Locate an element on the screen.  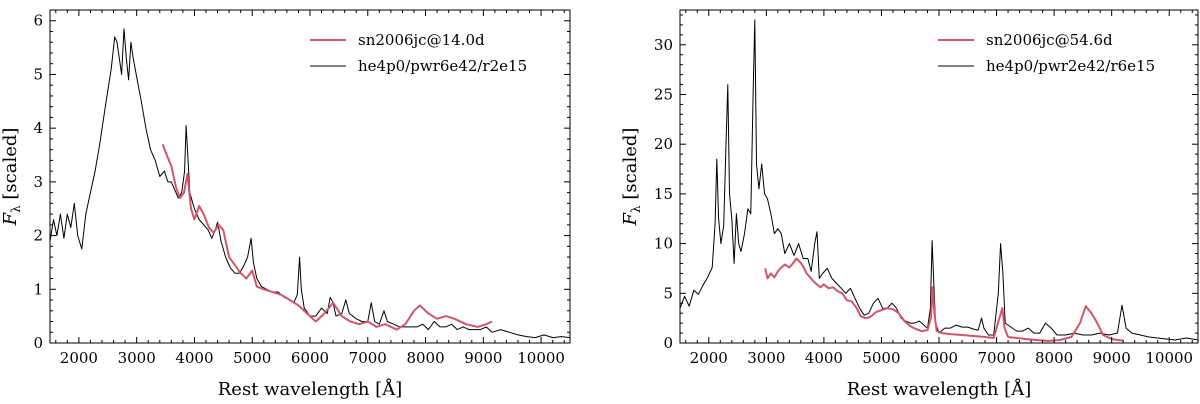
left-y-tick-label: 1 is located at coordinates (38, 289).